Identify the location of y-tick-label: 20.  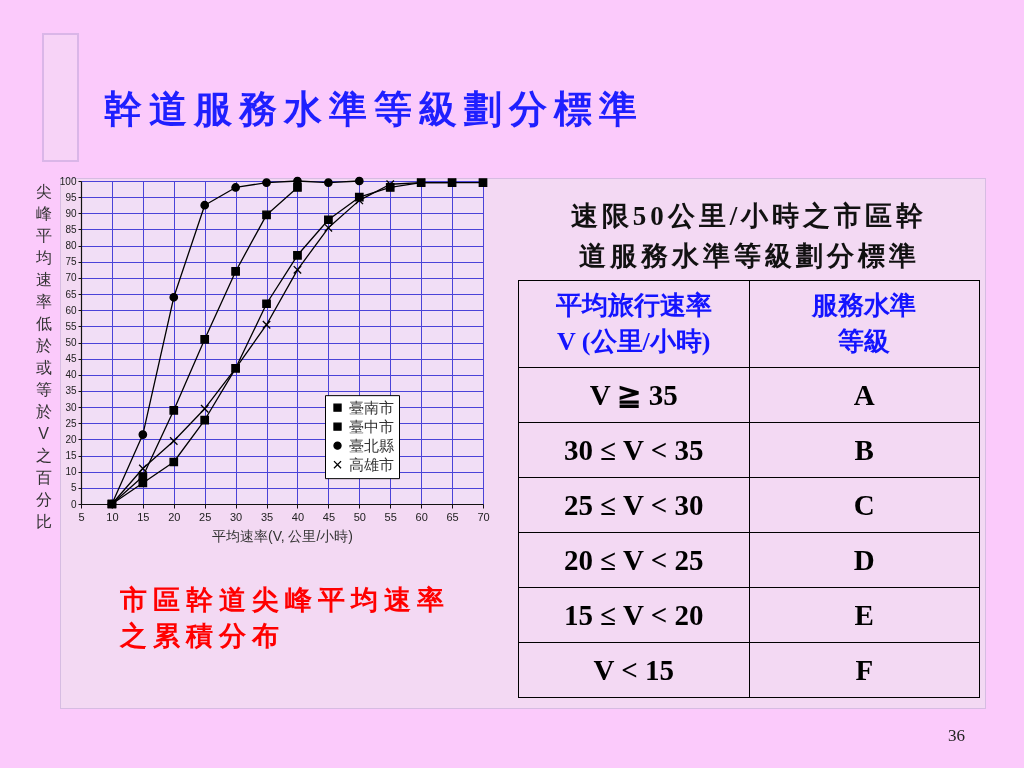
(71, 439).